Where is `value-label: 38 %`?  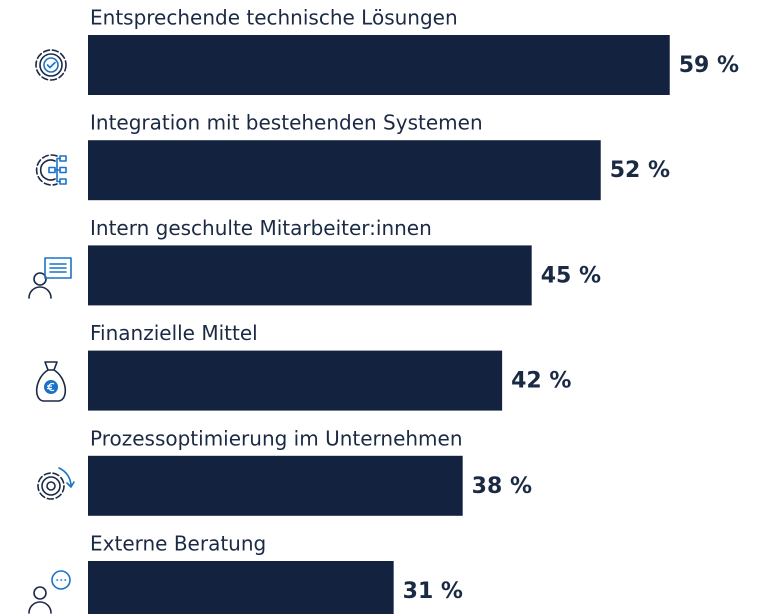 value-label: 38 % is located at coordinates (502, 486).